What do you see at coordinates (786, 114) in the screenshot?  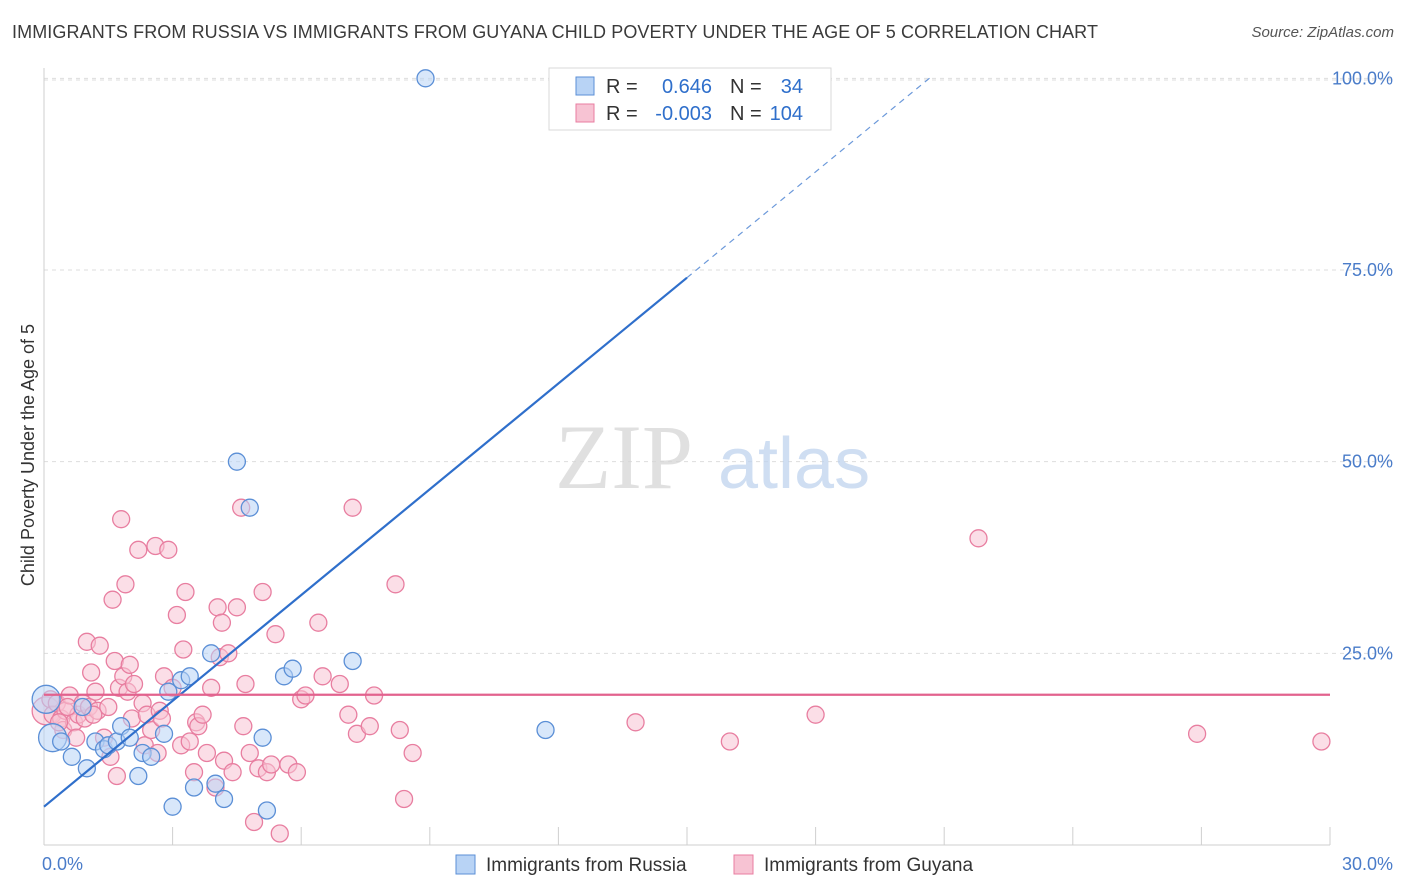 I see `stats-n-value-guyana: 104` at bounding box center [786, 114].